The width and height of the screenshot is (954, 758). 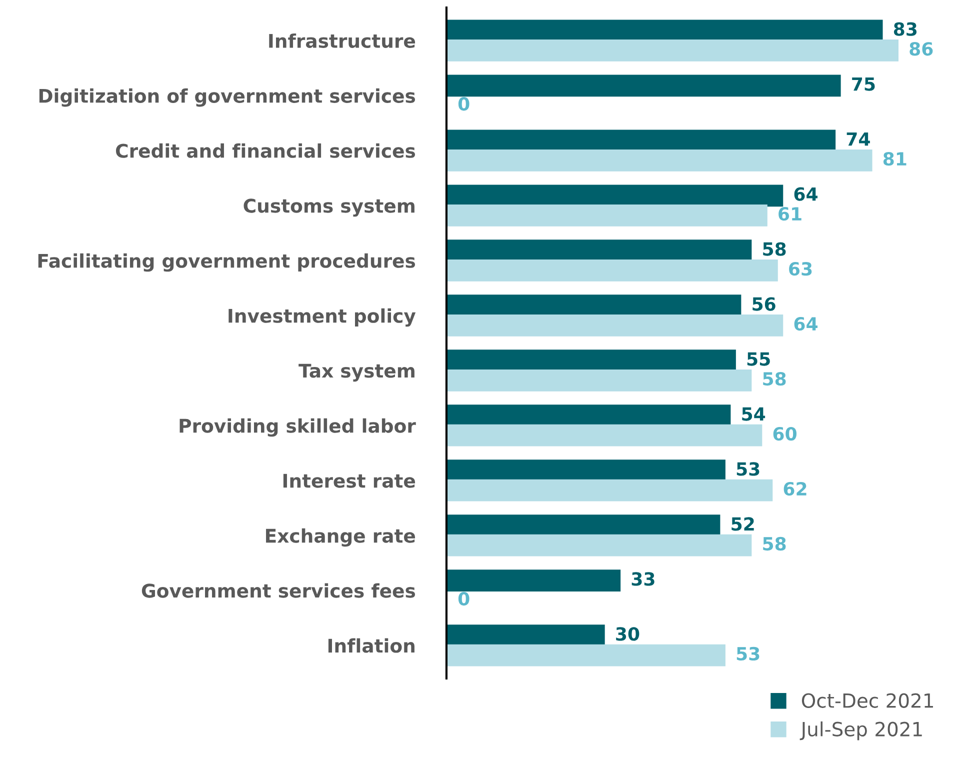 What do you see at coordinates (790, 214) in the screenshot?
I see `data-label: 61` at bounding box center [790, 214].